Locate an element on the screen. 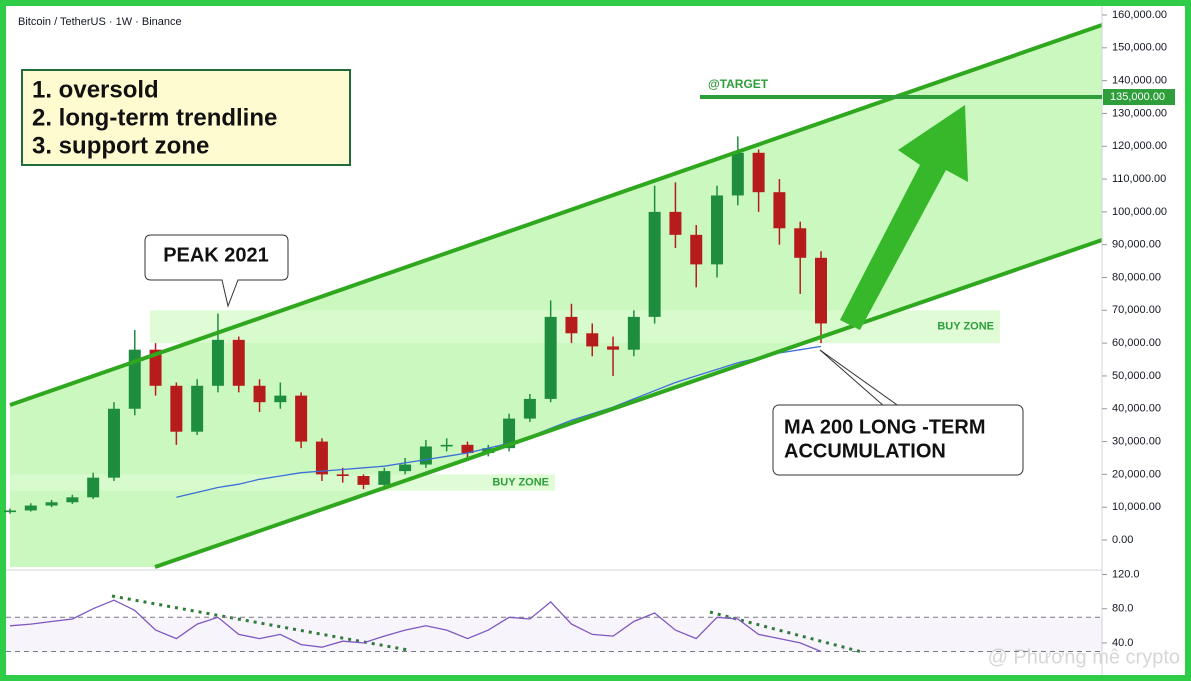 Image resolution: width=1191 pixels, height=681 pixels. ma-line is located at coordinates (499, 421).